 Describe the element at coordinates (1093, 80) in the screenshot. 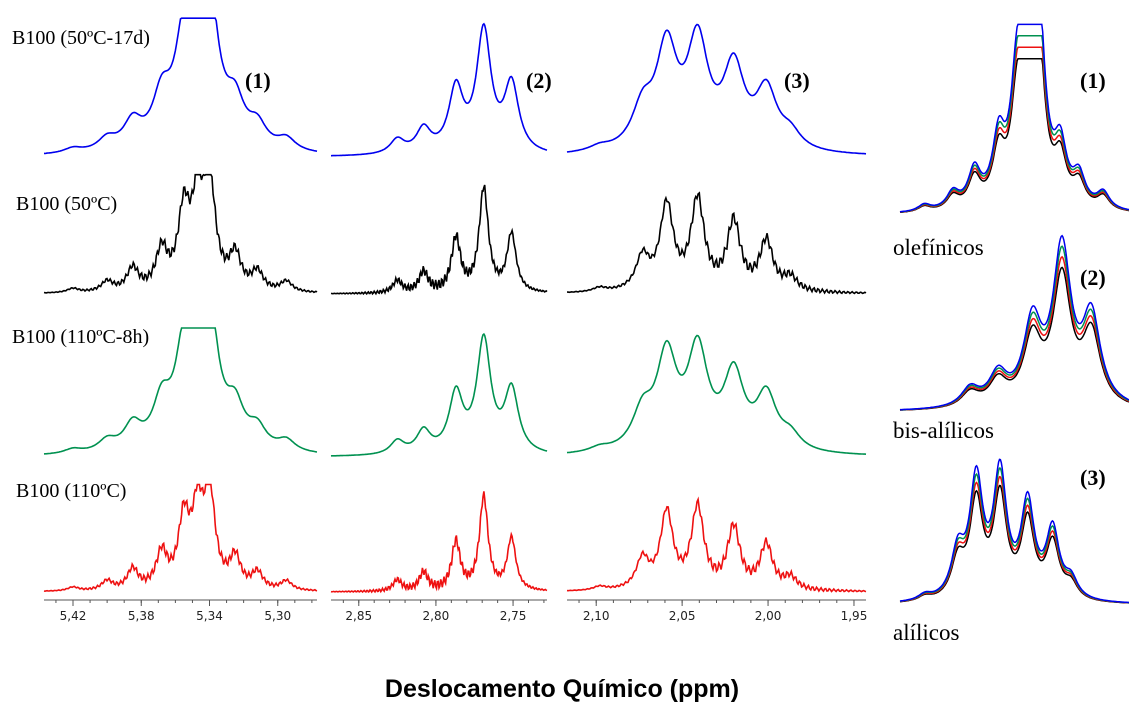

I see `inset-label-1: (1)` at that location.